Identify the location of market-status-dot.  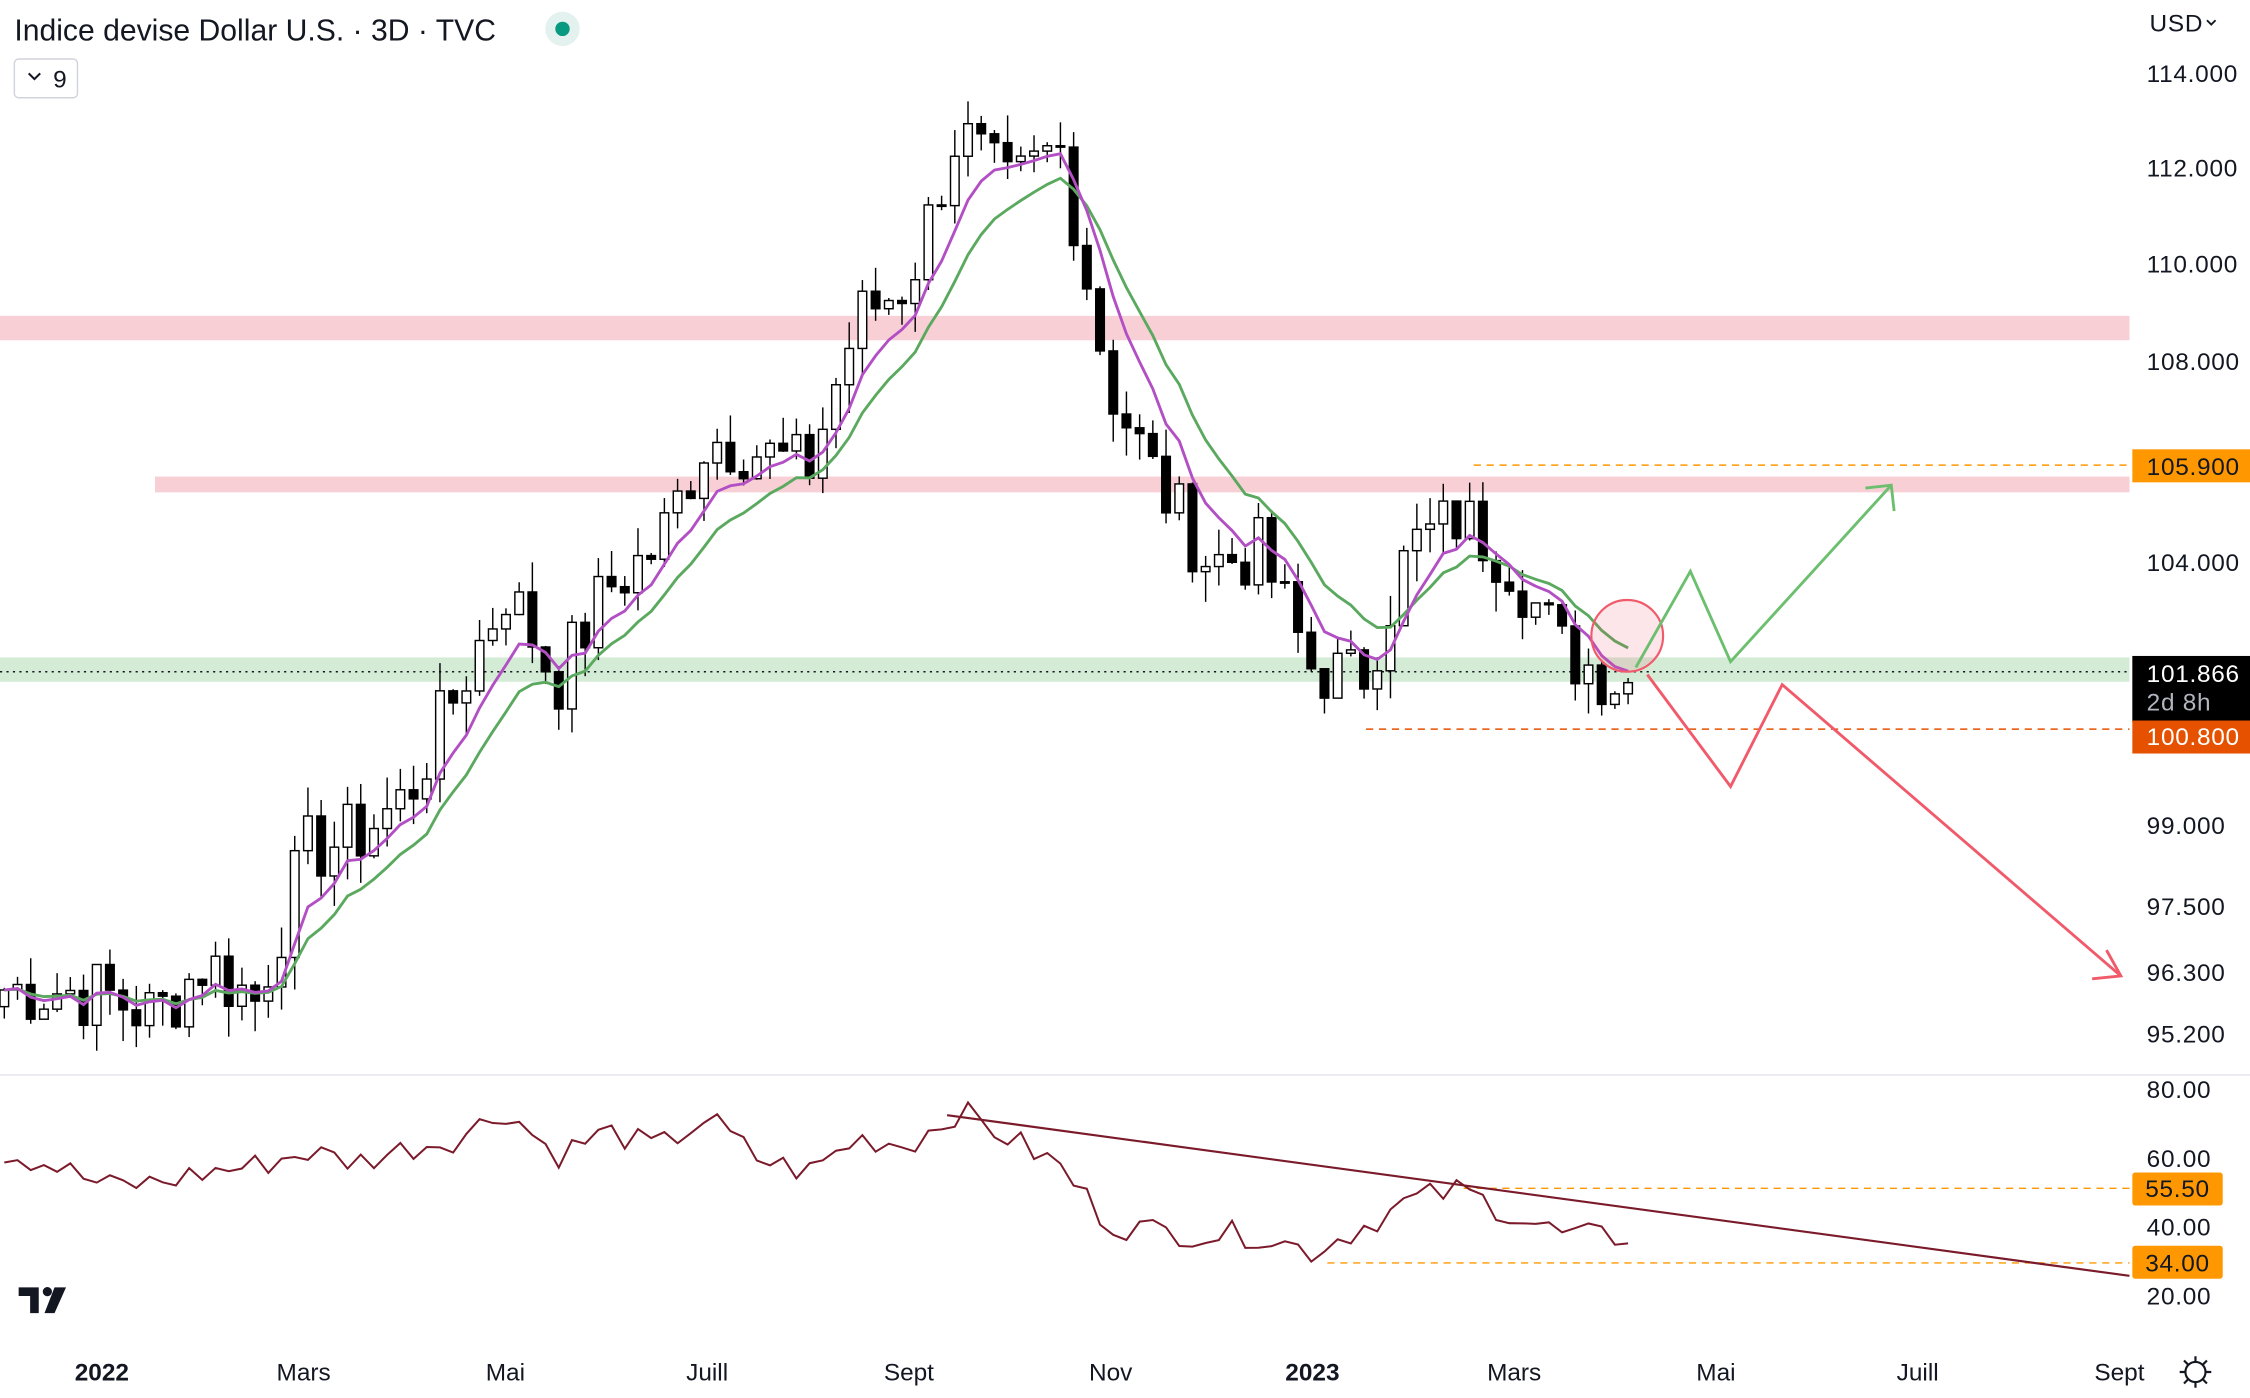
(562, 29).